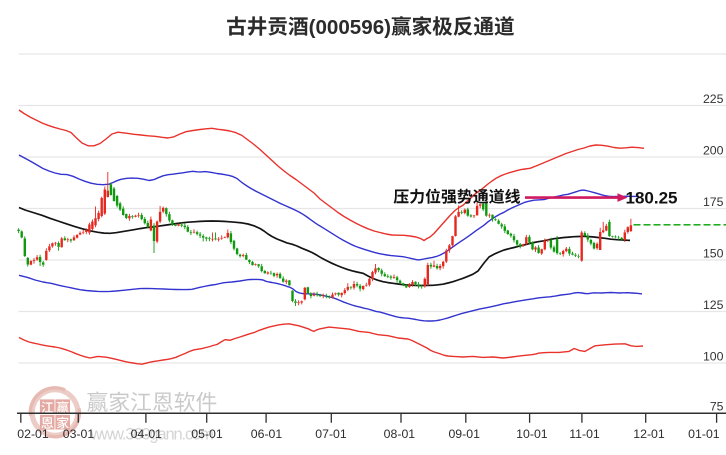 This screenshot has width=726, height=455. What do you see at coordinates (649, 434) in the screenshot?
I see `svg-text: 12-01` at bounding box center [649, 434].